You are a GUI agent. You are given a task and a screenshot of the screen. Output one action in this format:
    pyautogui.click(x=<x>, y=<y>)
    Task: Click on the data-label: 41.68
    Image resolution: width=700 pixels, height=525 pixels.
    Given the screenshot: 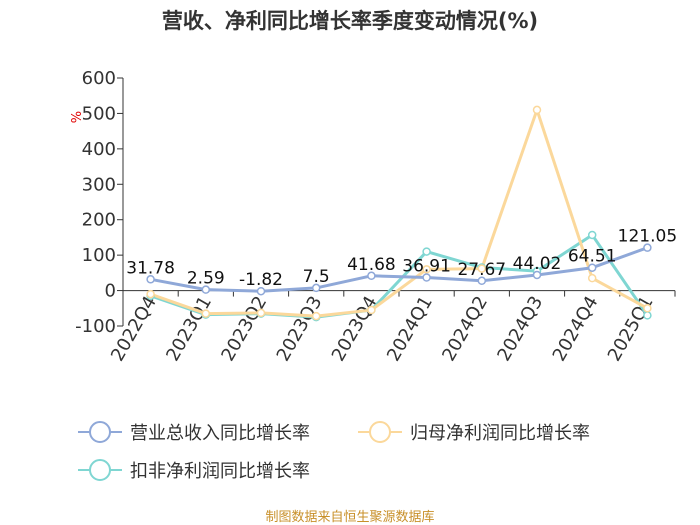 What is the action you would take?
    pyautogui.click(x=371, y=265)
    